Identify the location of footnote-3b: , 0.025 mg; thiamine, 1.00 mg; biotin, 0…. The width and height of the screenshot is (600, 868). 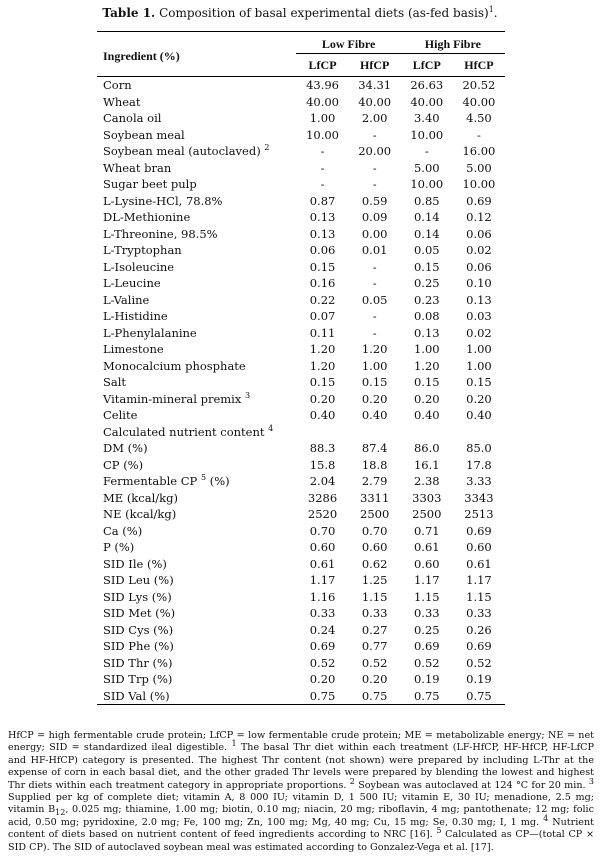
(301, 816).